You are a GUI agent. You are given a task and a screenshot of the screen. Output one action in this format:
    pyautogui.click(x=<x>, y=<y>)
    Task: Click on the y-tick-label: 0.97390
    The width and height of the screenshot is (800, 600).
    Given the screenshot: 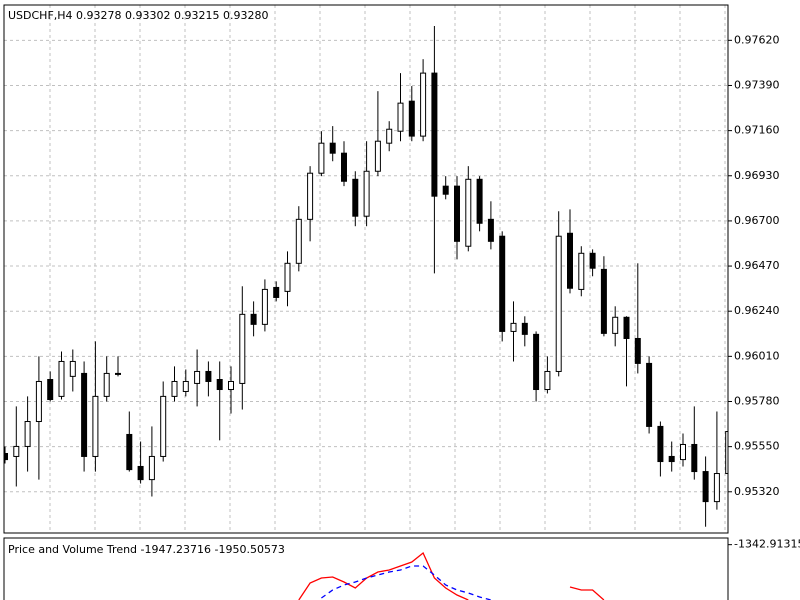 What is the action you would take?
    pyautogui.click(x=757, y=84)
    